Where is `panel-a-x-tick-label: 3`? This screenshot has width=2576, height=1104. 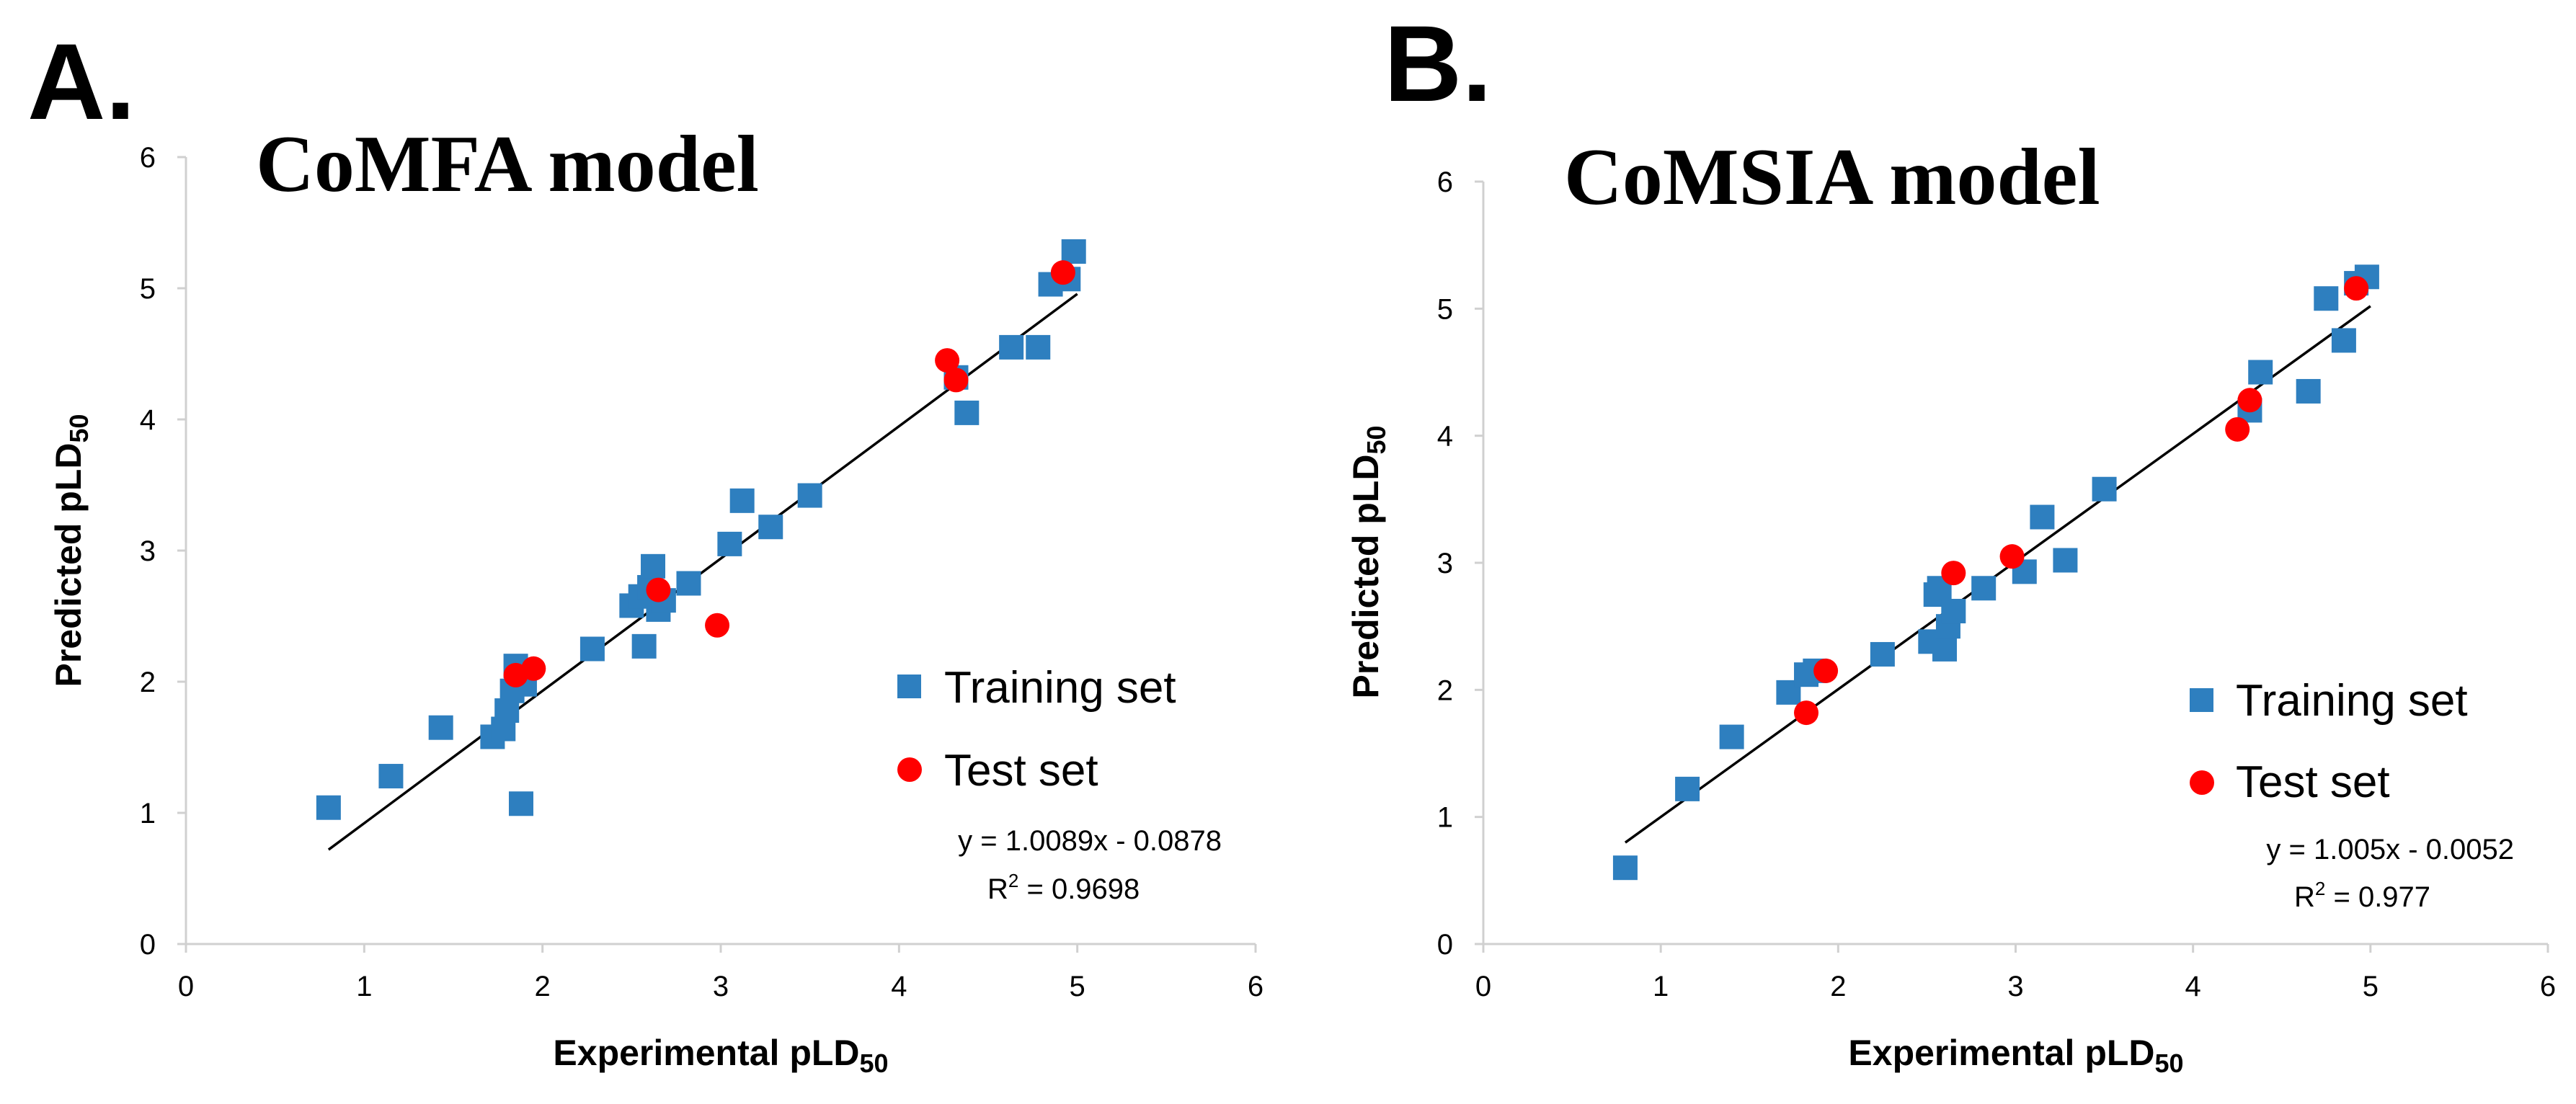
panel-a-x-tick-label: 3 is located at coordinates (721, 987).